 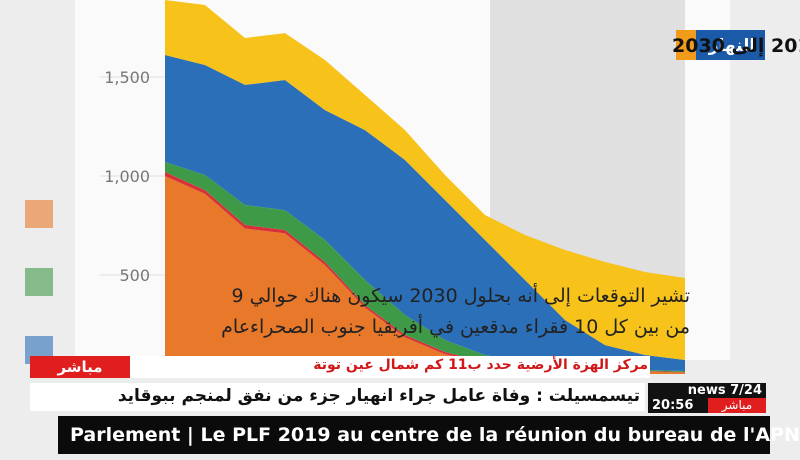 What do you see at coordinates (737, 405) in the screenshot?
I see `live-label: مباشر` at bounding box center [737, 405].